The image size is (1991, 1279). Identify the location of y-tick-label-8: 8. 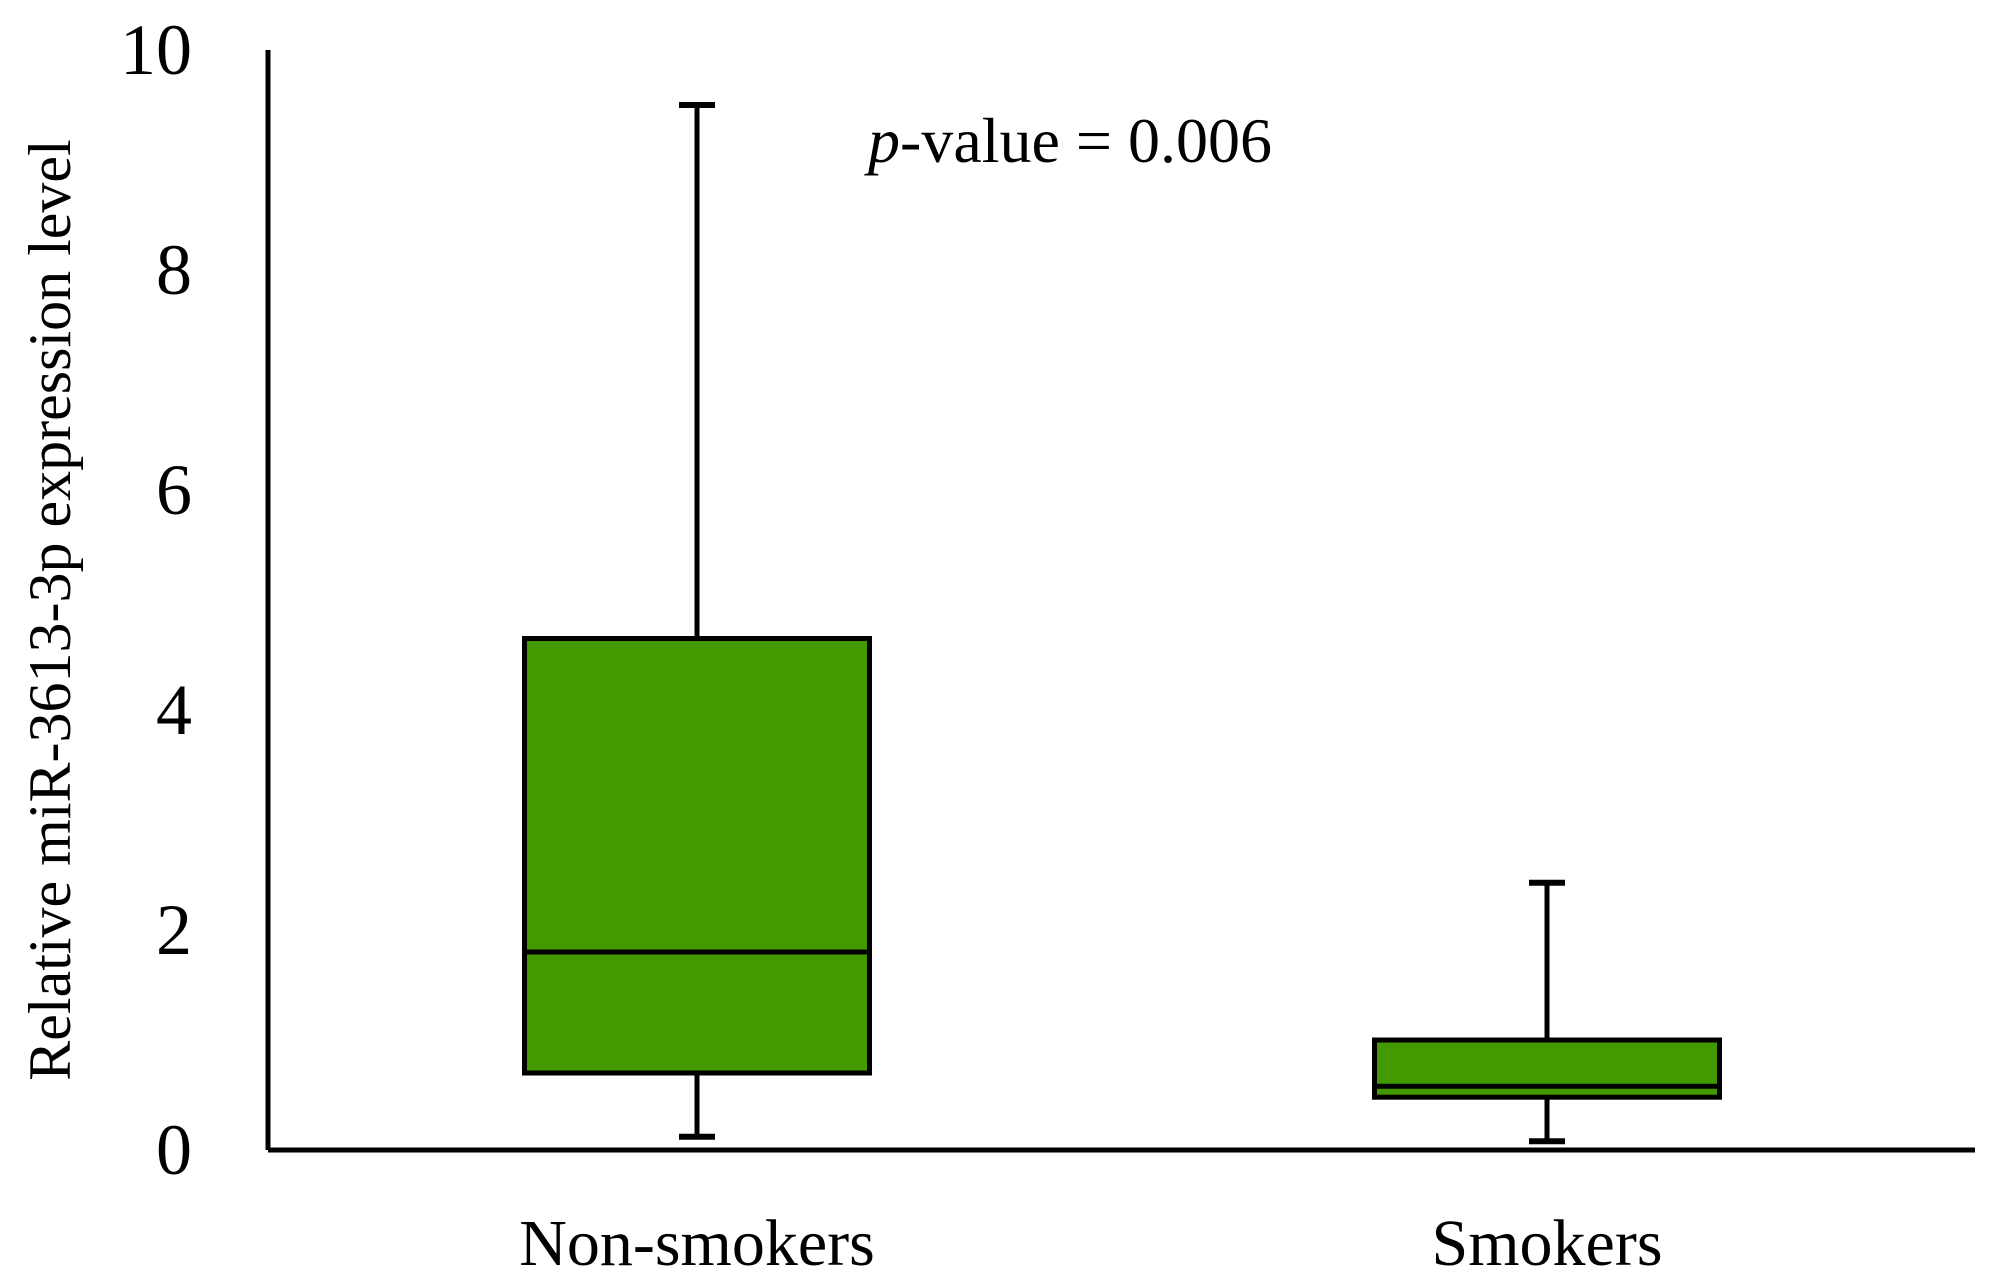
(174, 270).